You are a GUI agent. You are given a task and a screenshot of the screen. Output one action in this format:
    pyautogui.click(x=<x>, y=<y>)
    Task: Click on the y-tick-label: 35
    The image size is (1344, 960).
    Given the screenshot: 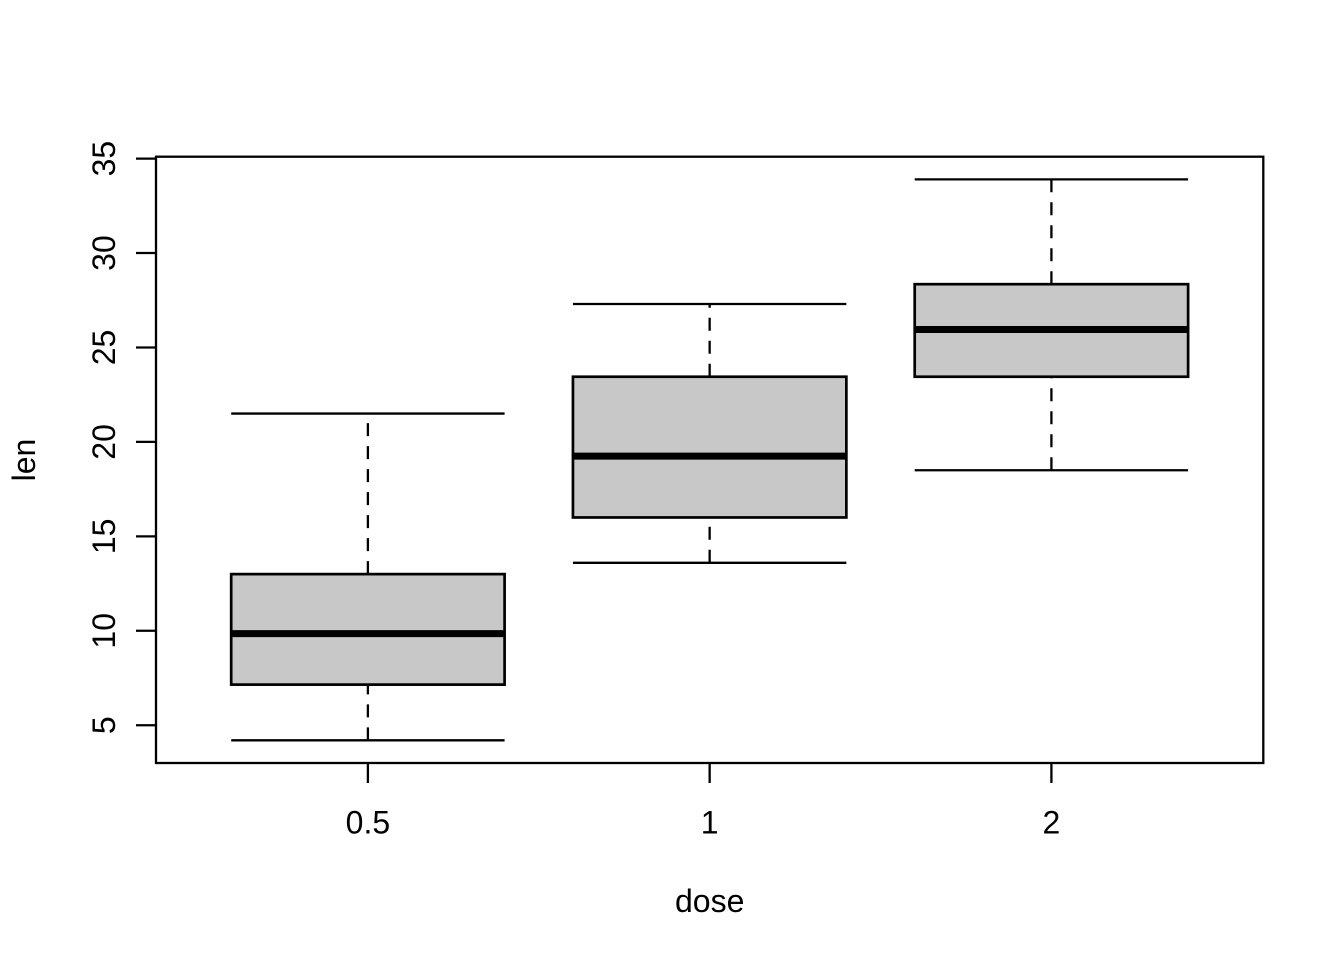 What is the action you would take?
    pyautogui.click(x=104, y=159)
    